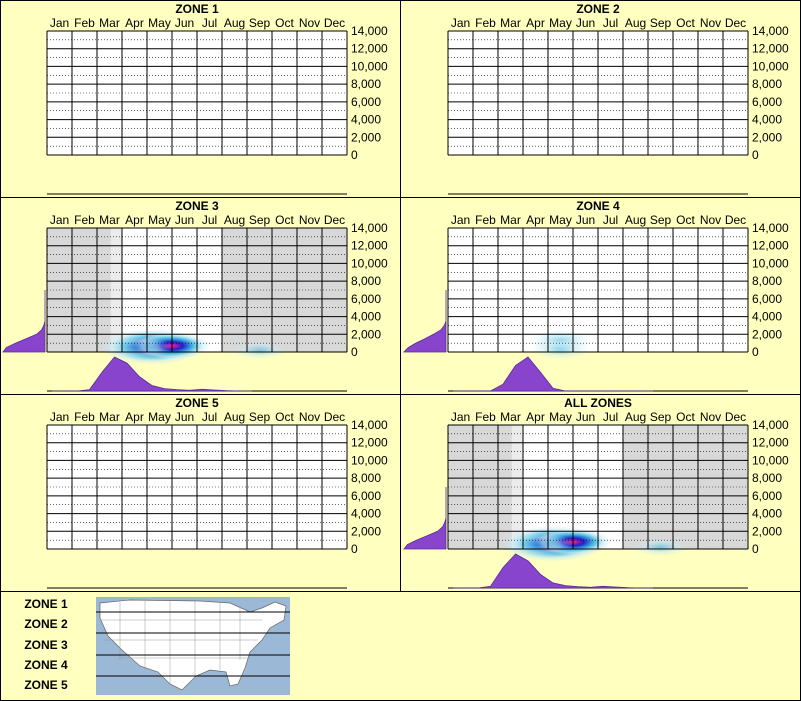 This screenshot has height=701, width=801. What do you see at coordinates (46, 685) in the screenshot?
I see `zone-legend-label: ZONE 5` at bounding box center [46, 685].